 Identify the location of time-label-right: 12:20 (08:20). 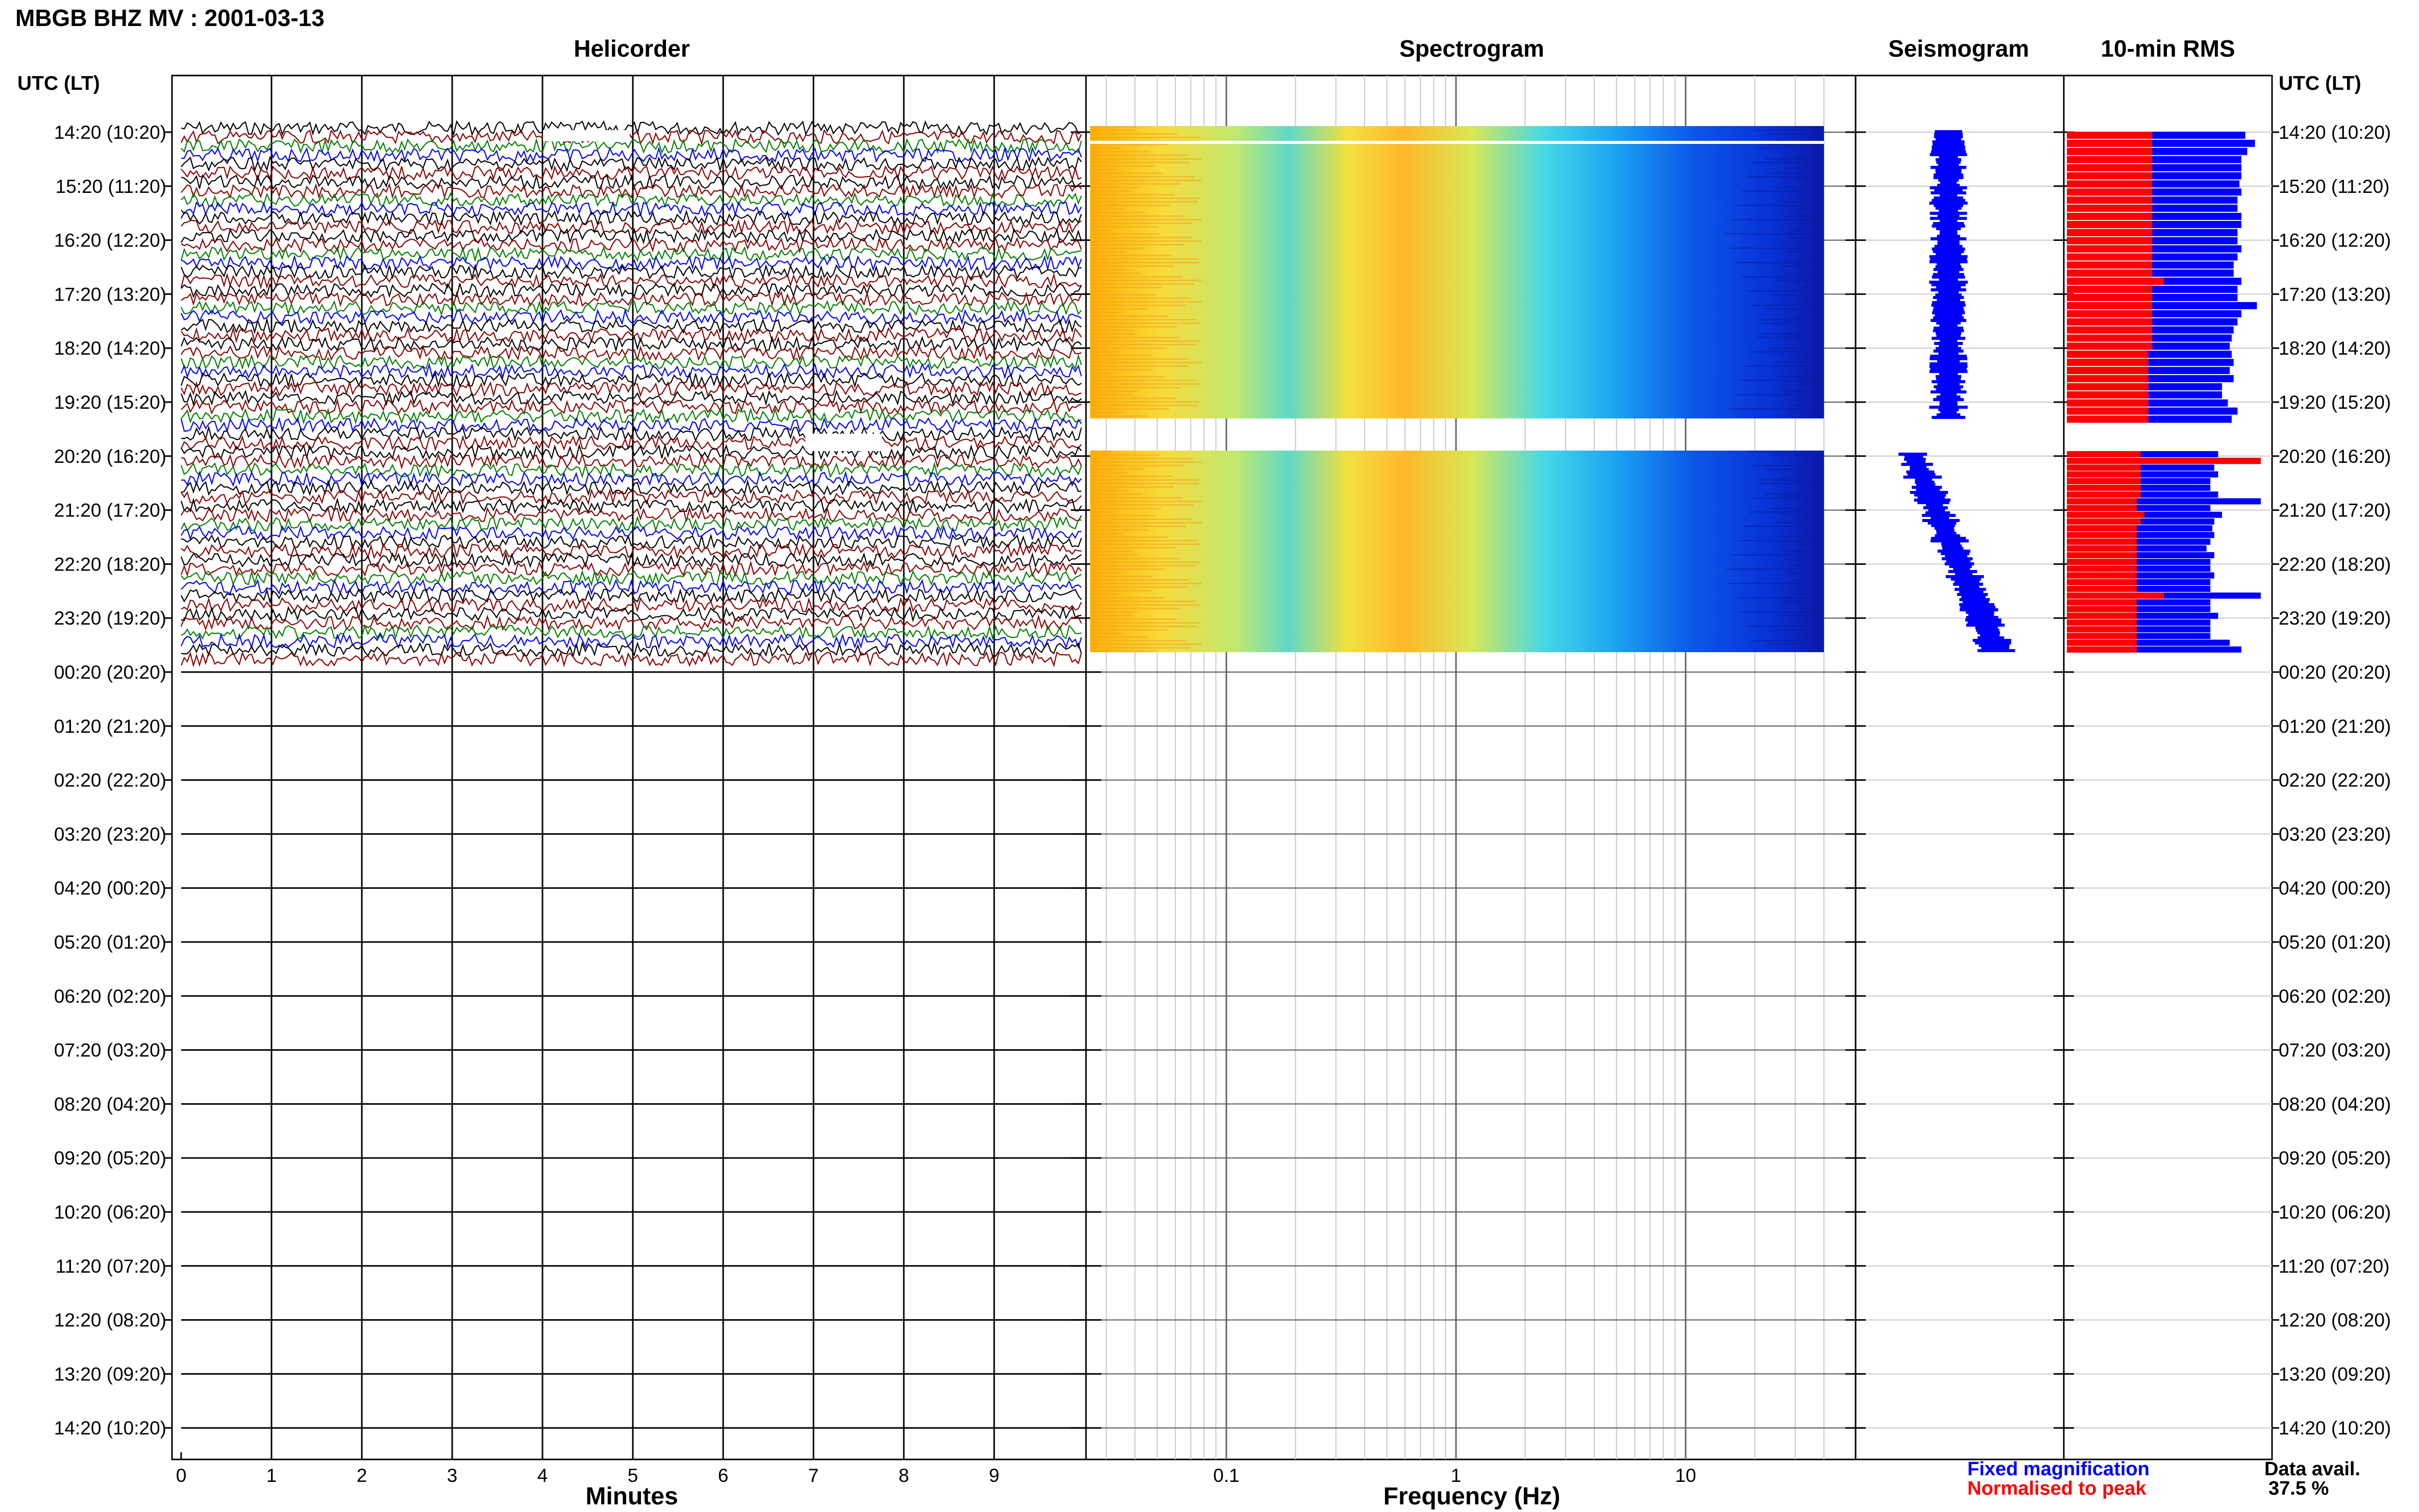
(2335, 1320).